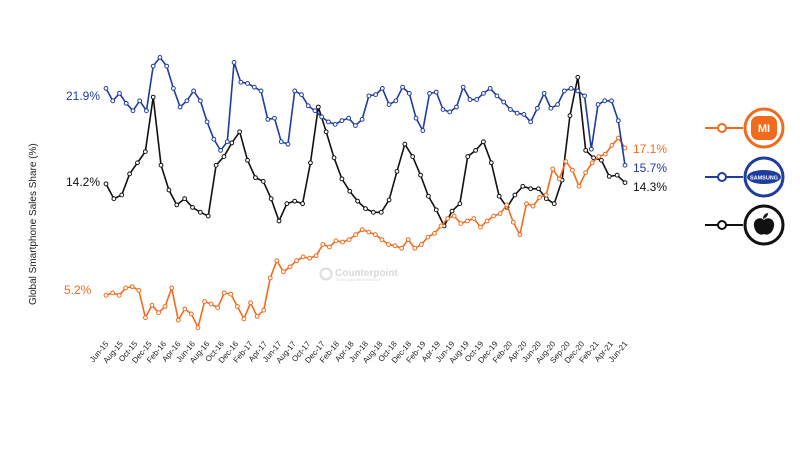  I want to click on y-axis-label: Global Smartphone Sales Share (%), so click(33, 224).